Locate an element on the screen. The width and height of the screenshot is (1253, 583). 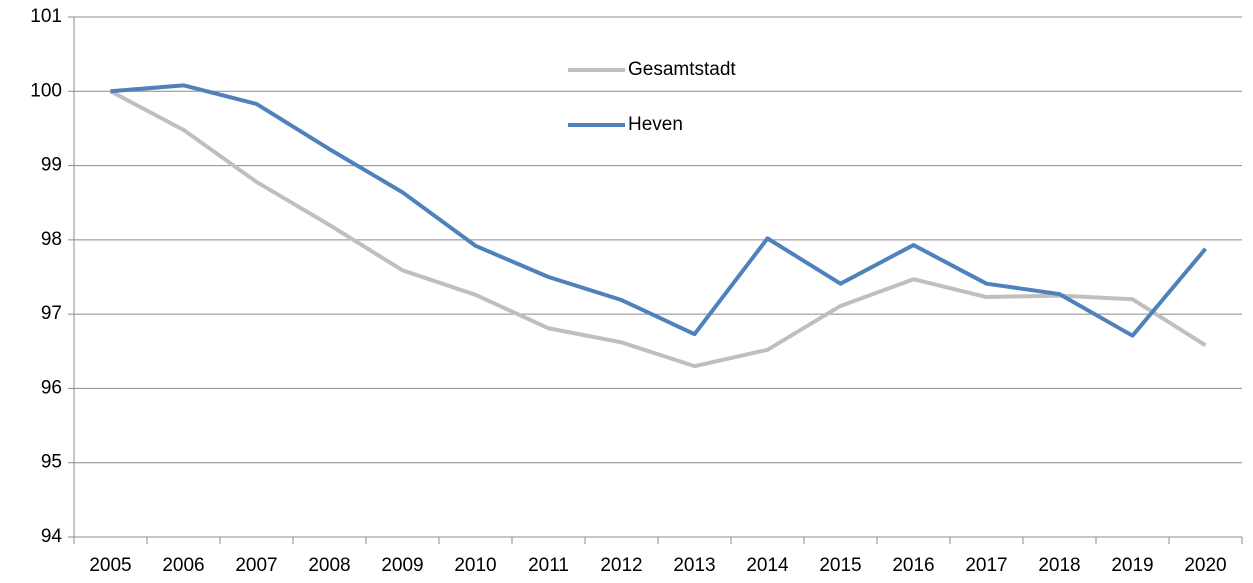
y-tick-label: 95 is located at coordinates (51, 462).